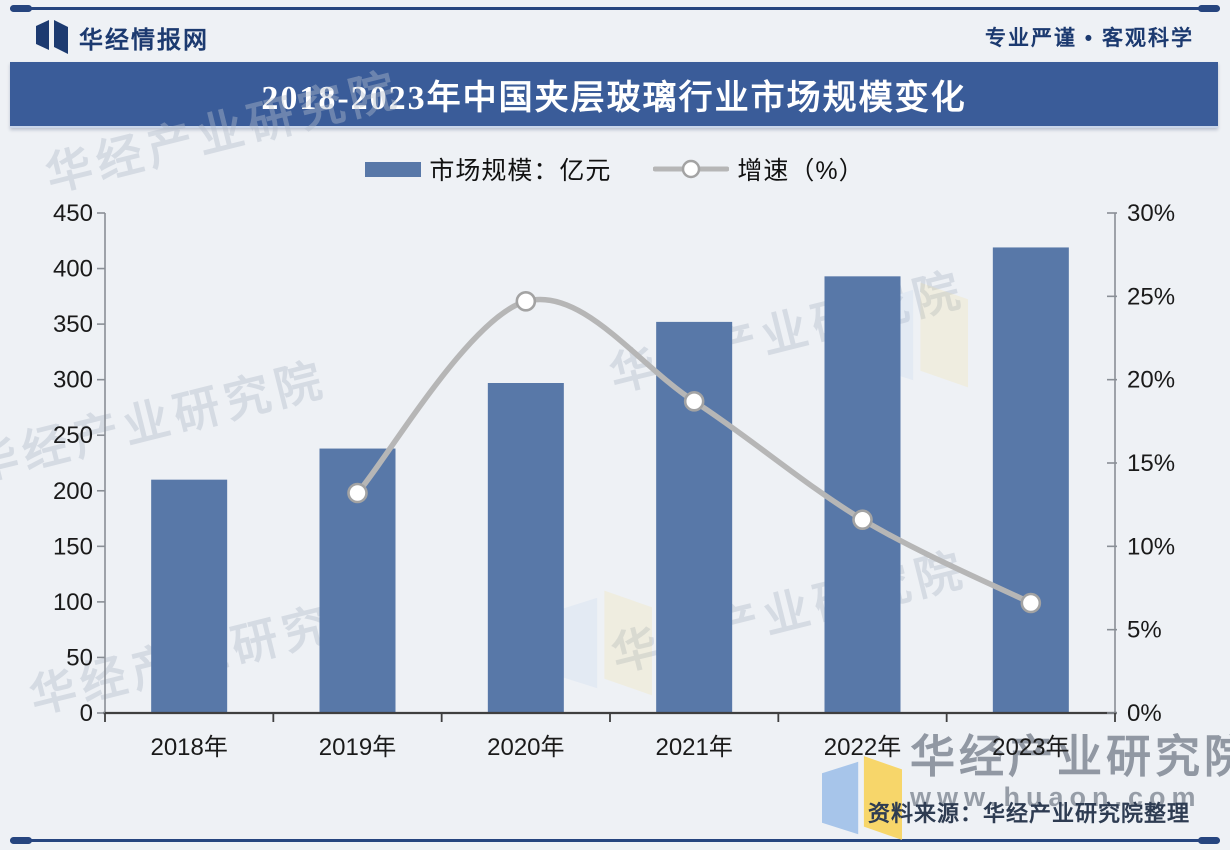 The height and width of the screenshot is (850, 1230). I want to click on brand-watermark-text: 华经产业研究院 www.huaon.com, so click(1070, 772).